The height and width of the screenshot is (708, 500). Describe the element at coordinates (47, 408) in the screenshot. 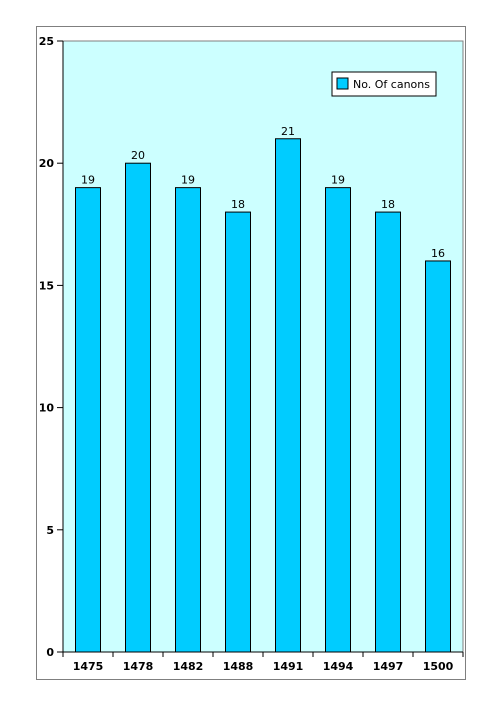

I see `y-tick-label: 10` at that location.